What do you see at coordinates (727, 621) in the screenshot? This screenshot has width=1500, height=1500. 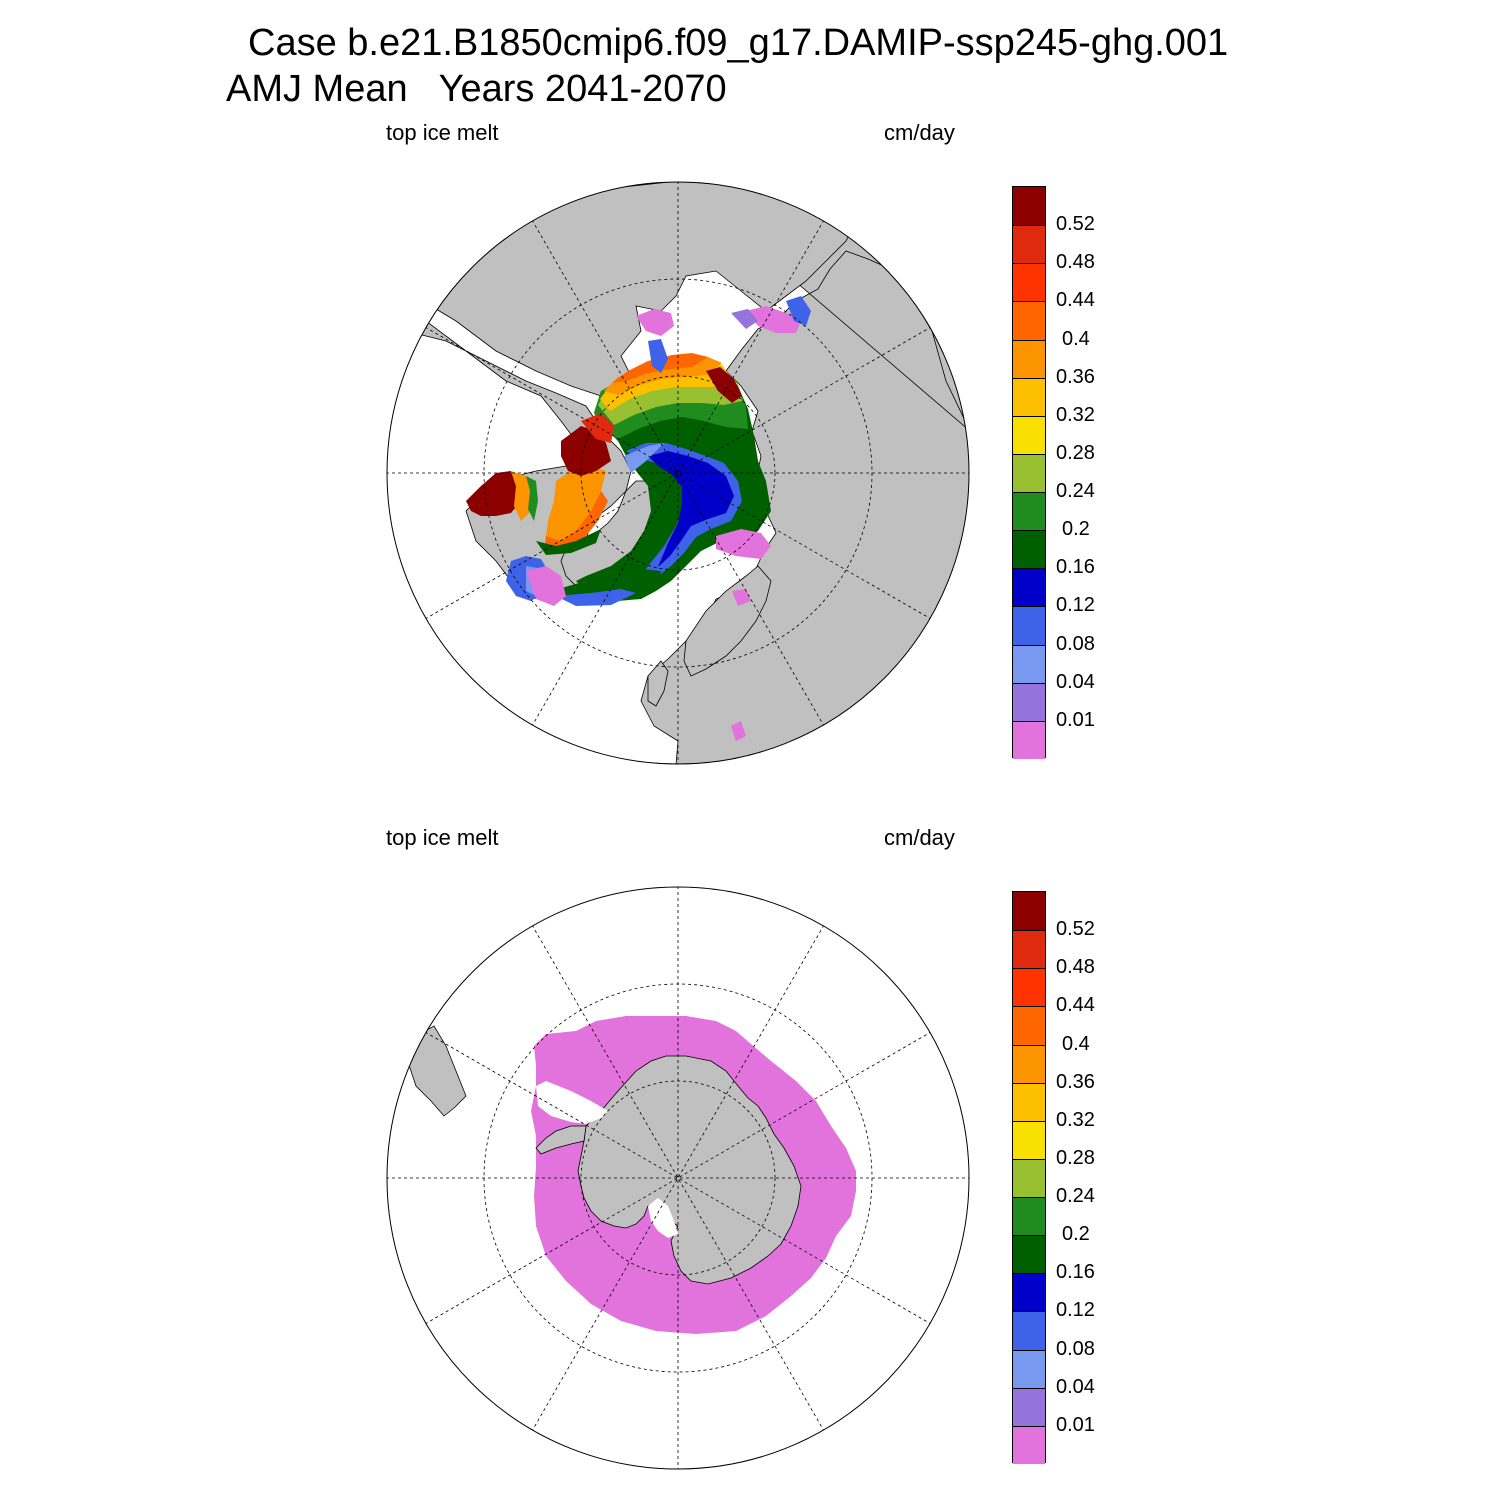 I see `scandinavia-land` at bounding box center [727, 621].